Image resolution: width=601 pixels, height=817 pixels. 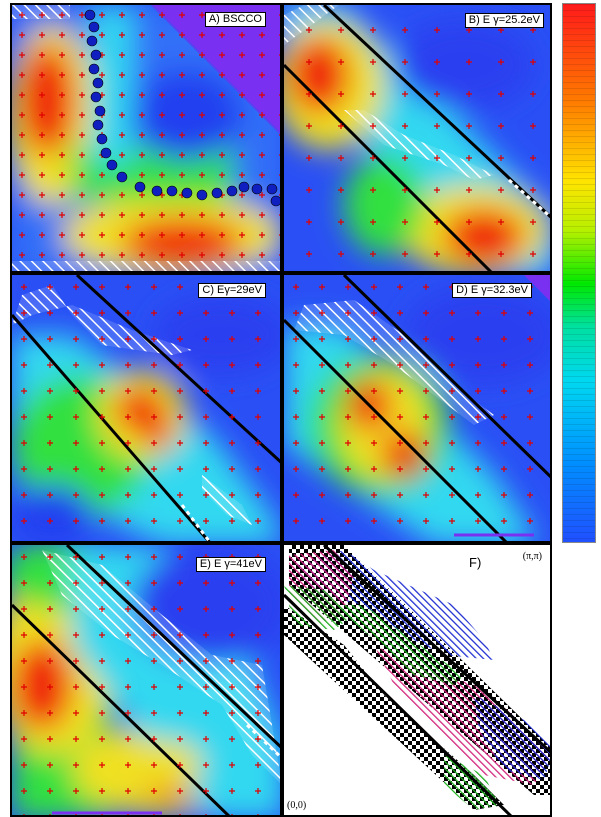 What do you see at coordinates (141, 684) in the screenshot?
I see `panel-e-crosses` at bounding box center [141, 684].